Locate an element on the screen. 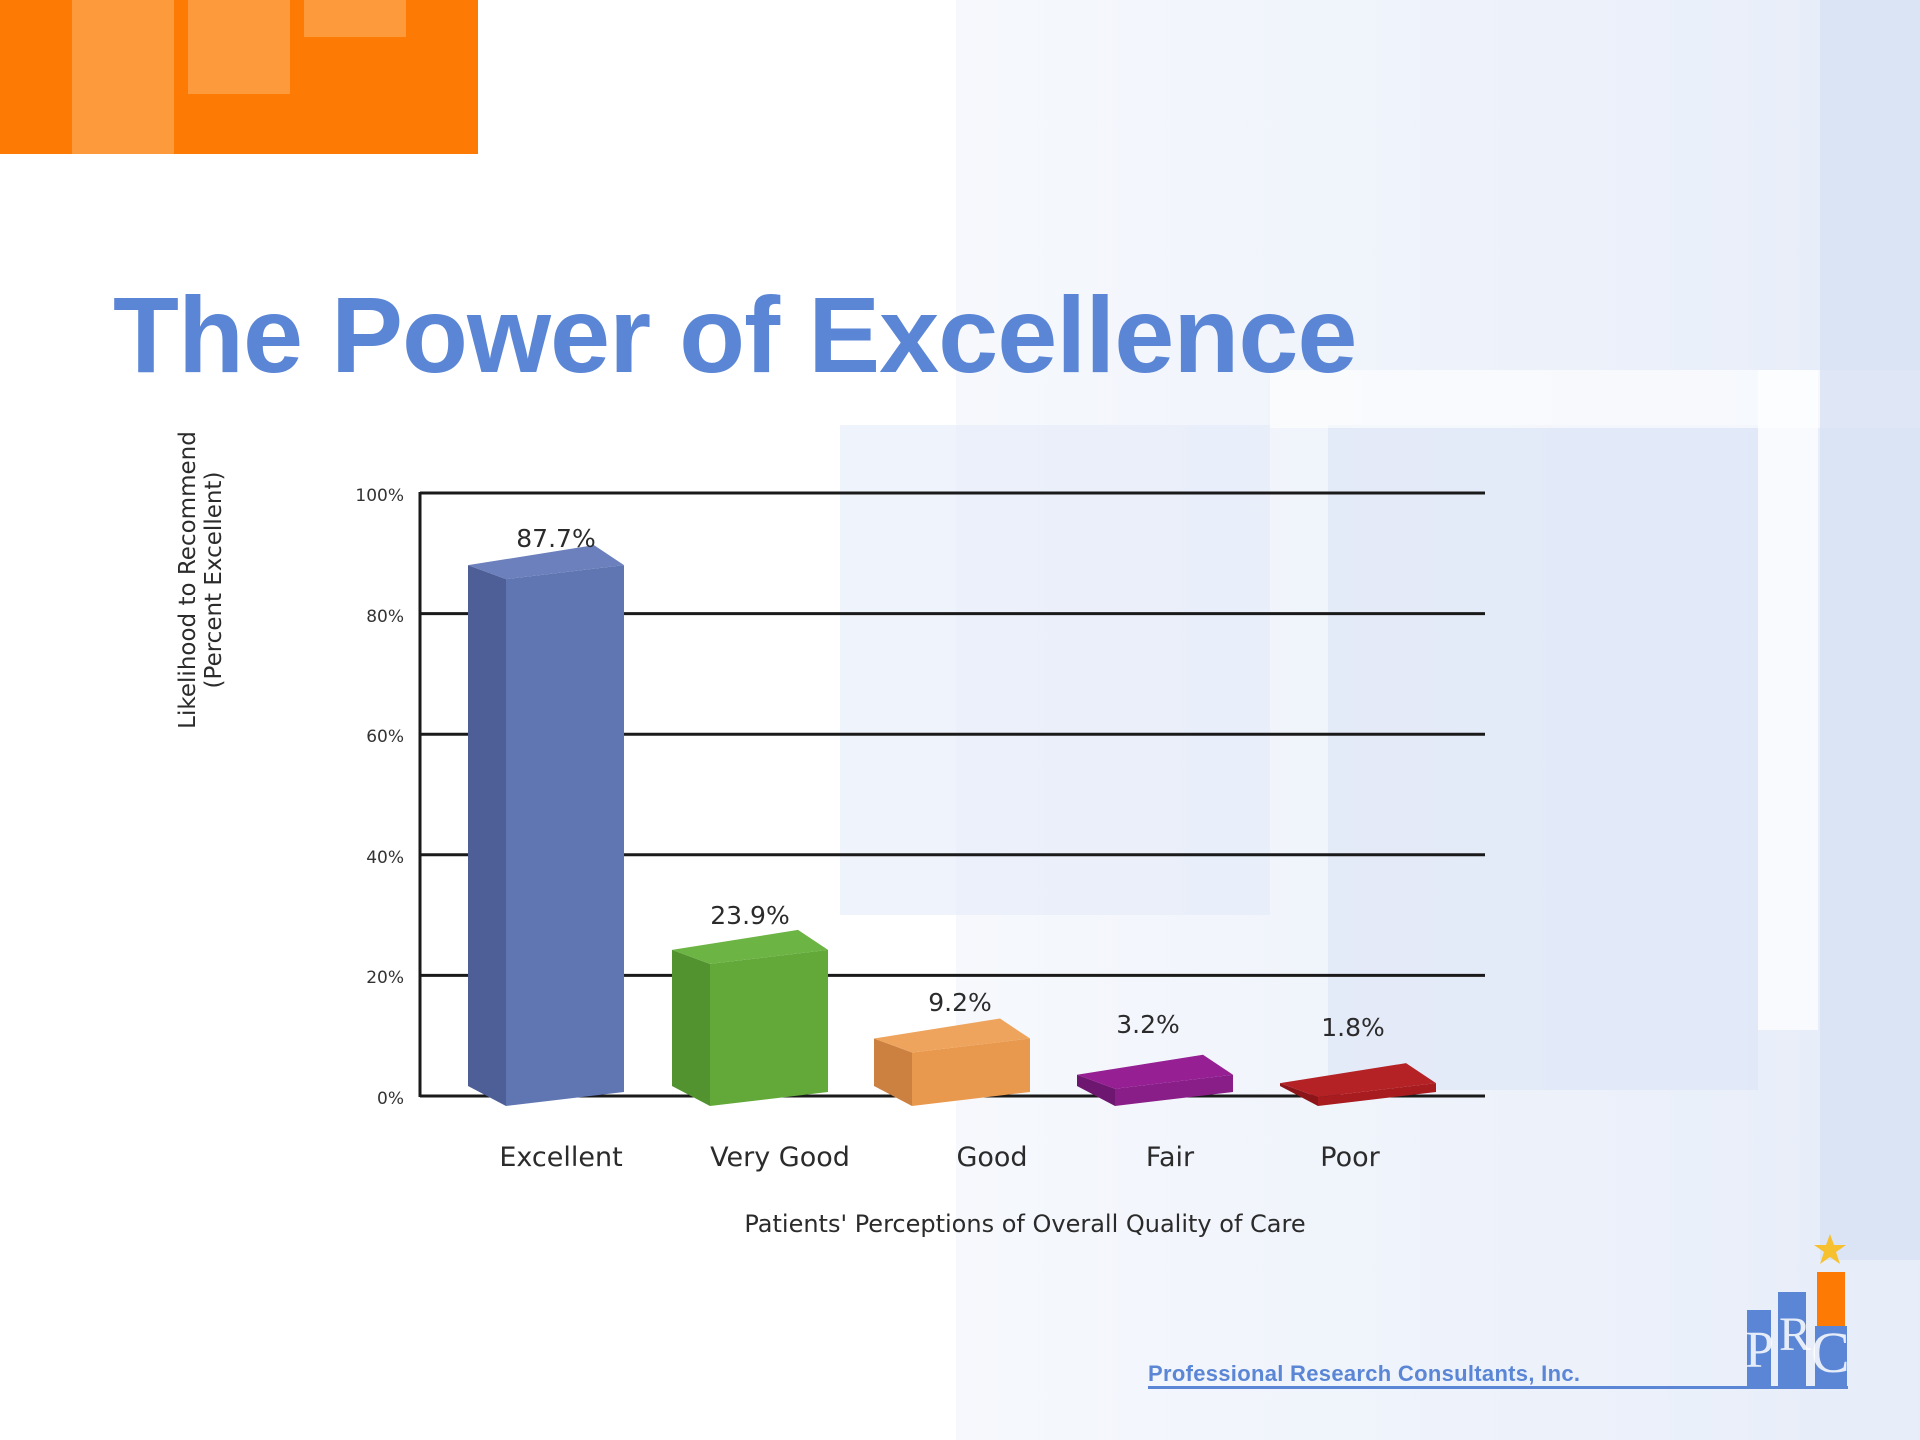 The image size is (1920, 1440). slide-title: The Power of Excellence is located at coordinates (735, 334).